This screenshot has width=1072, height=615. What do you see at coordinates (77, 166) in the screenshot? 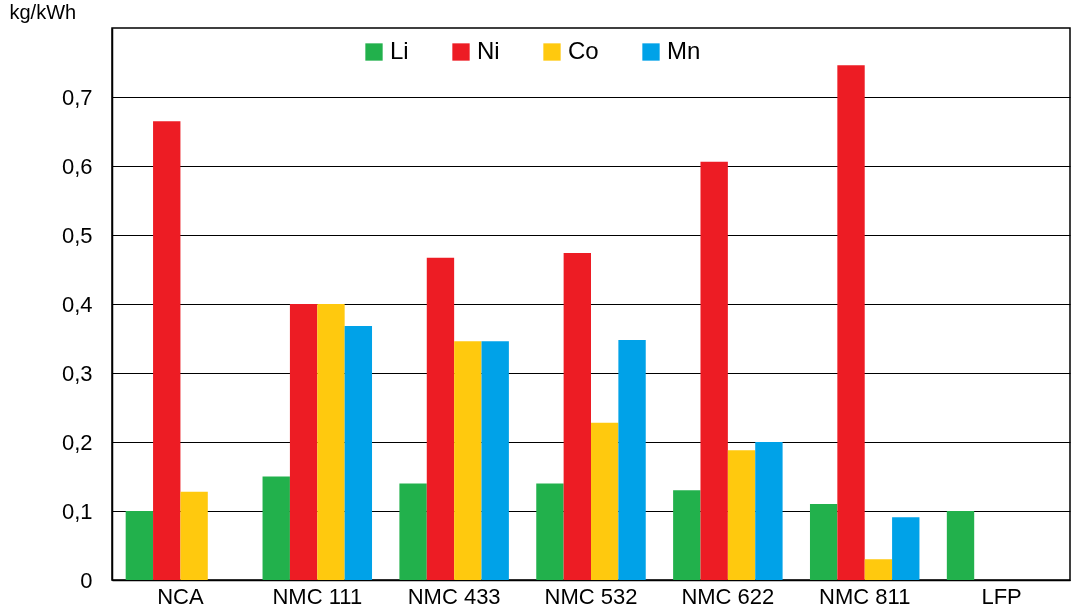
I see `y-tick-label: 0,6` at bounding box center [77, 166].